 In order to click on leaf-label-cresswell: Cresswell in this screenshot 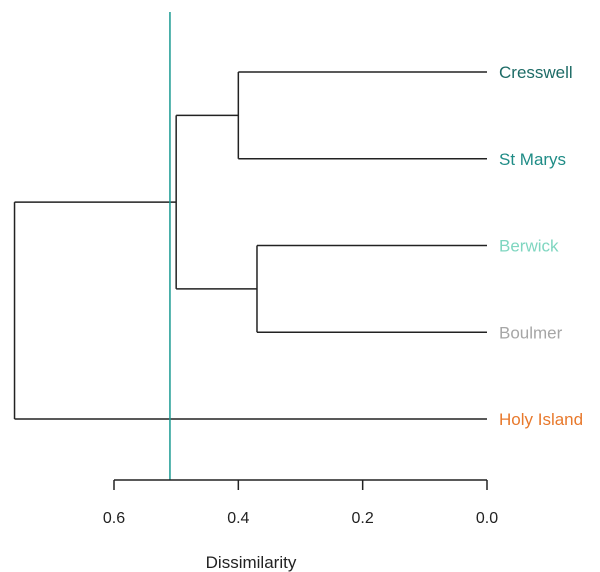, I will do `click(536, 72)`.